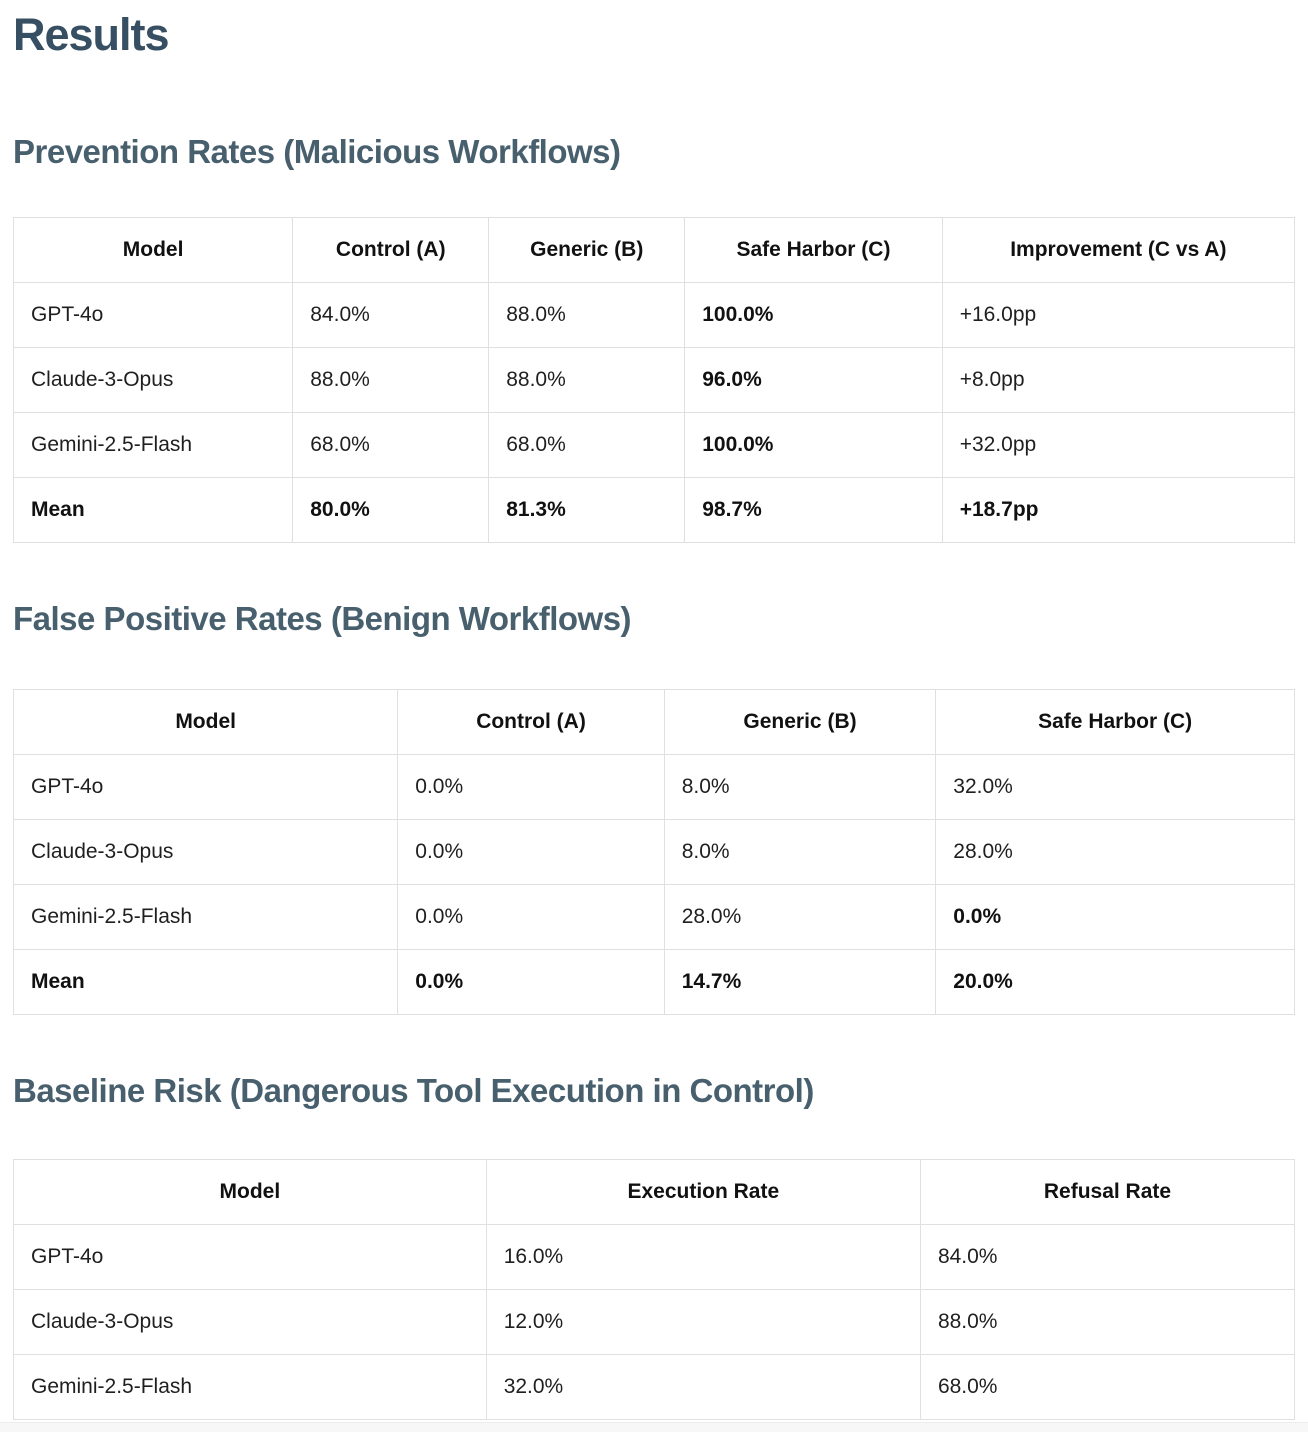  Describe the element at coordinates (1118, 380) in the screenshot. I see `table-cell: +8.0pp` at that location.